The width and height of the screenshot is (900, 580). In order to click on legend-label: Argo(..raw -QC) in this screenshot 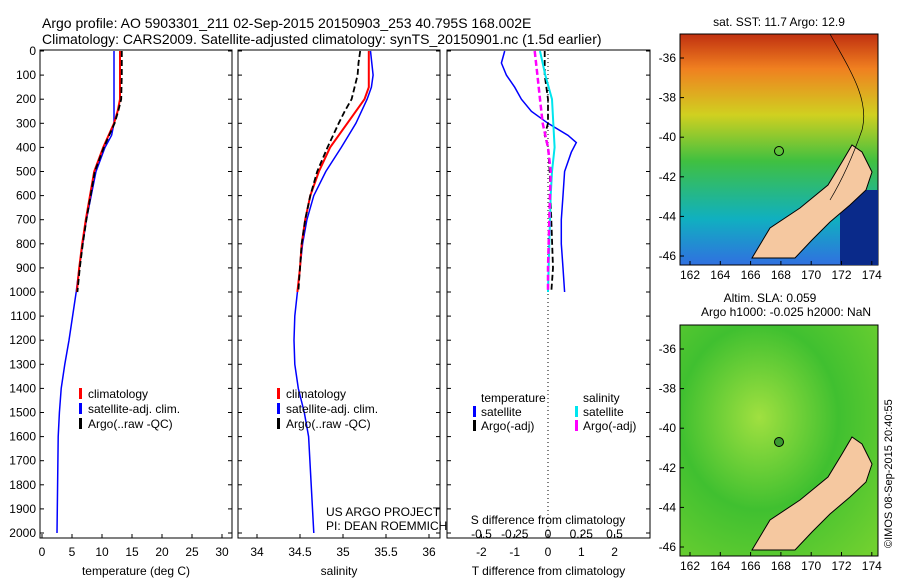, I will do `click(130, 424)`.